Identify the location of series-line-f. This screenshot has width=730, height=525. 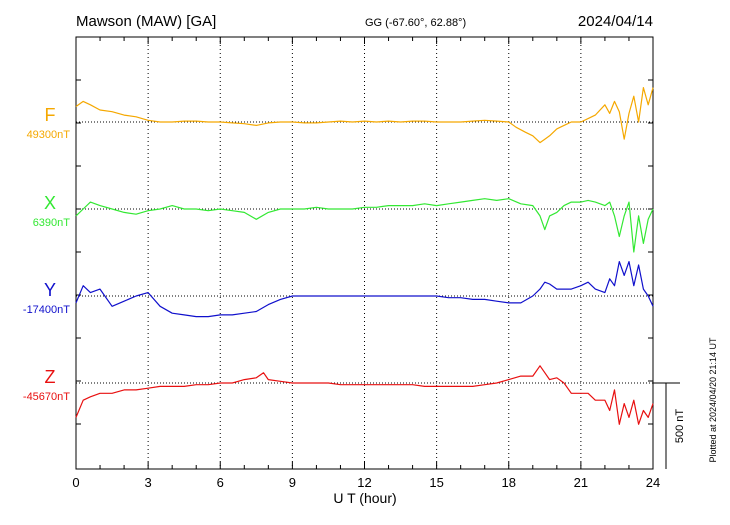
(364, 115).